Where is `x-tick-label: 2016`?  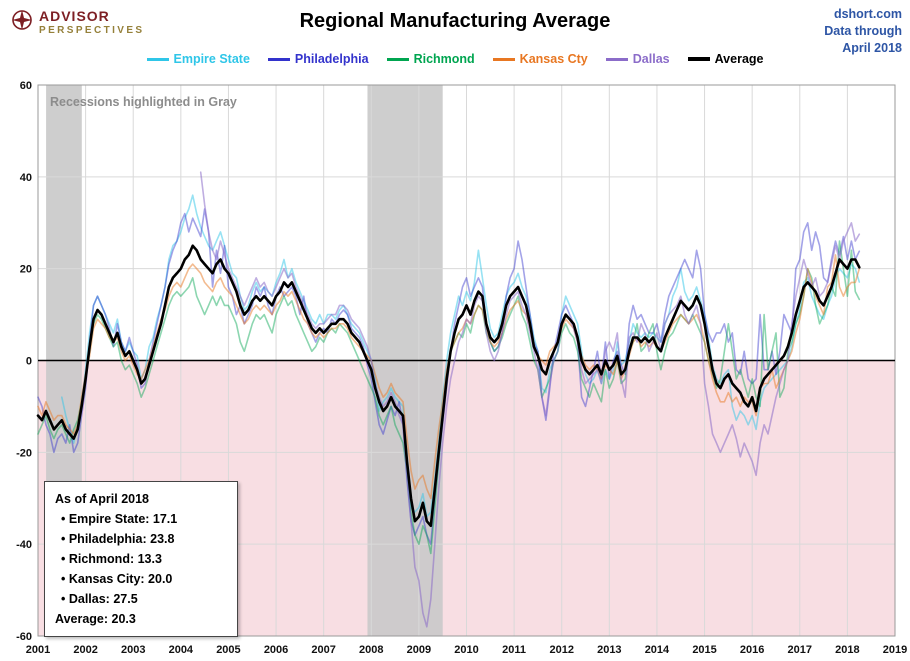
x-tick-label: 2016 is located at coordinates (752, 650).